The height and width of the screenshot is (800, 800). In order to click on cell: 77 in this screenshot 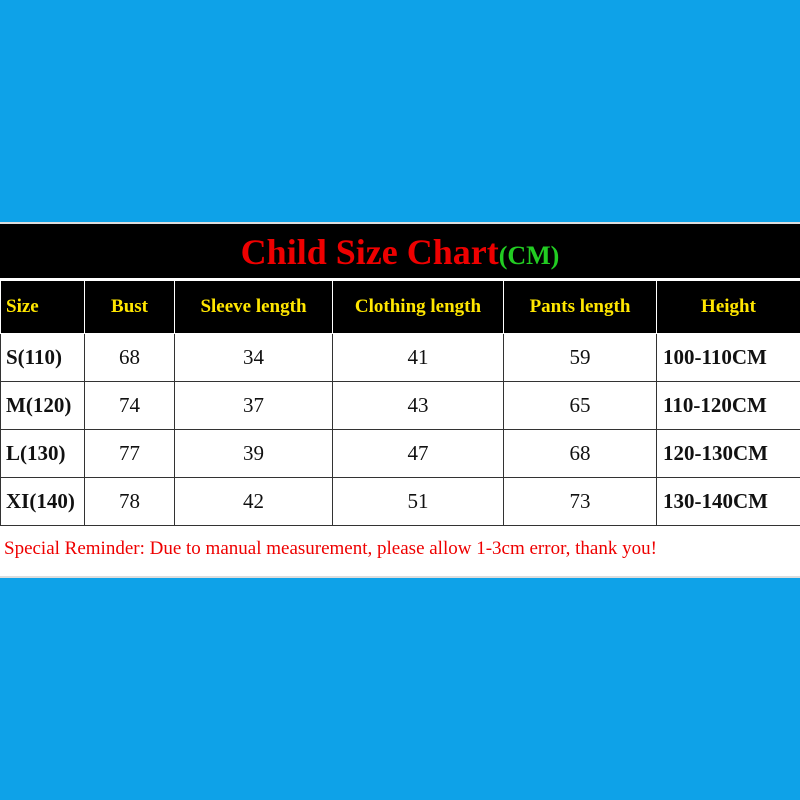, I will do `click(129, 453)`.